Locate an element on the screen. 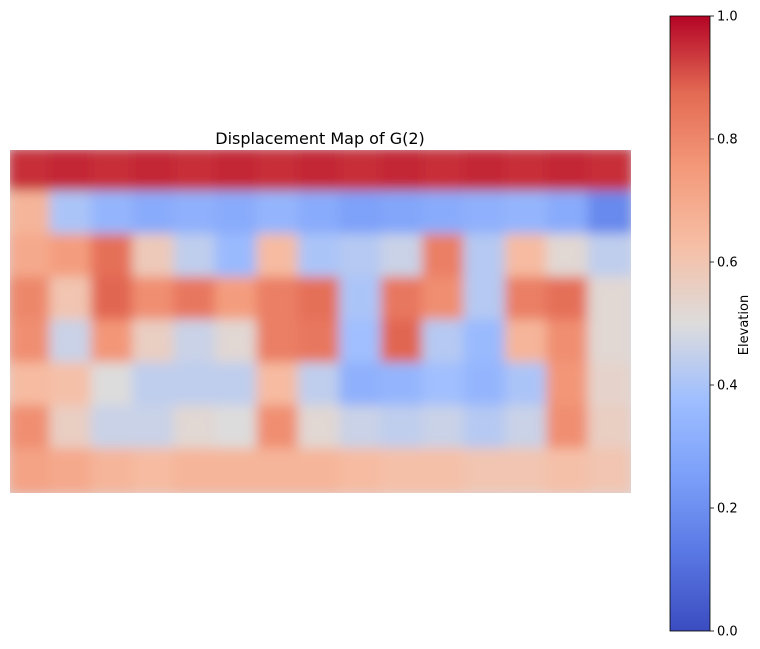 This screenshot has height=649, width=760. colorbar-tick-label: 1.0 is located at coordinates (727, 17).